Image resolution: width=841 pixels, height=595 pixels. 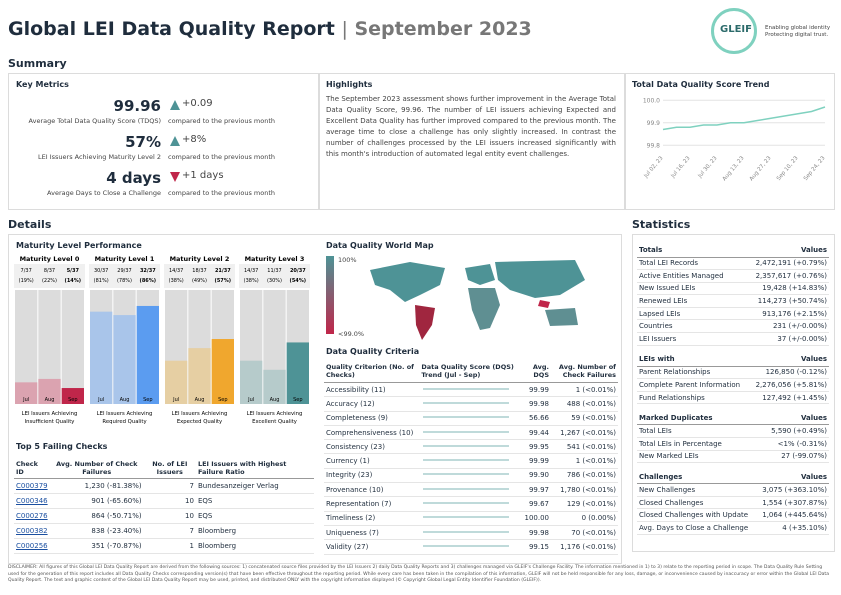 What do you see at coordinates (667, 288) in the screenshot?
I see `stat-label: New Issued LEIs` at bounding box center [667, 288].